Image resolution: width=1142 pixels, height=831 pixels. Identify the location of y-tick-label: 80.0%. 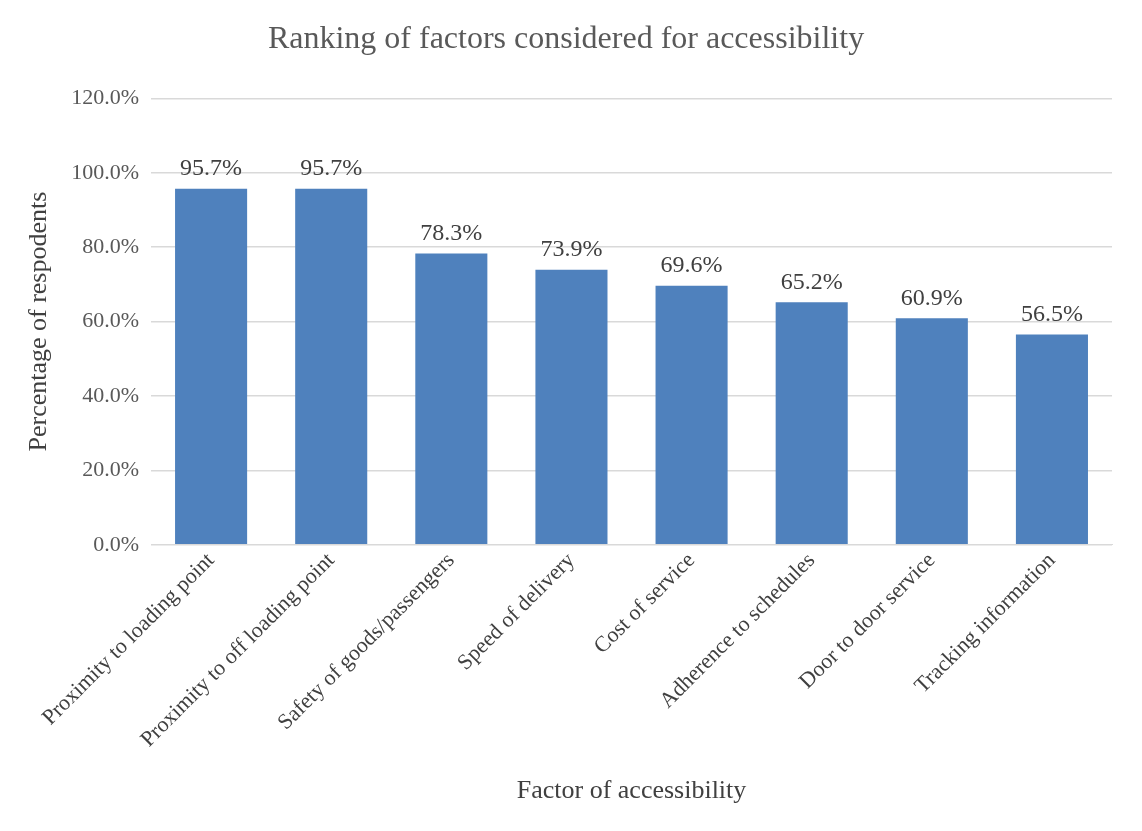
(111, 245).